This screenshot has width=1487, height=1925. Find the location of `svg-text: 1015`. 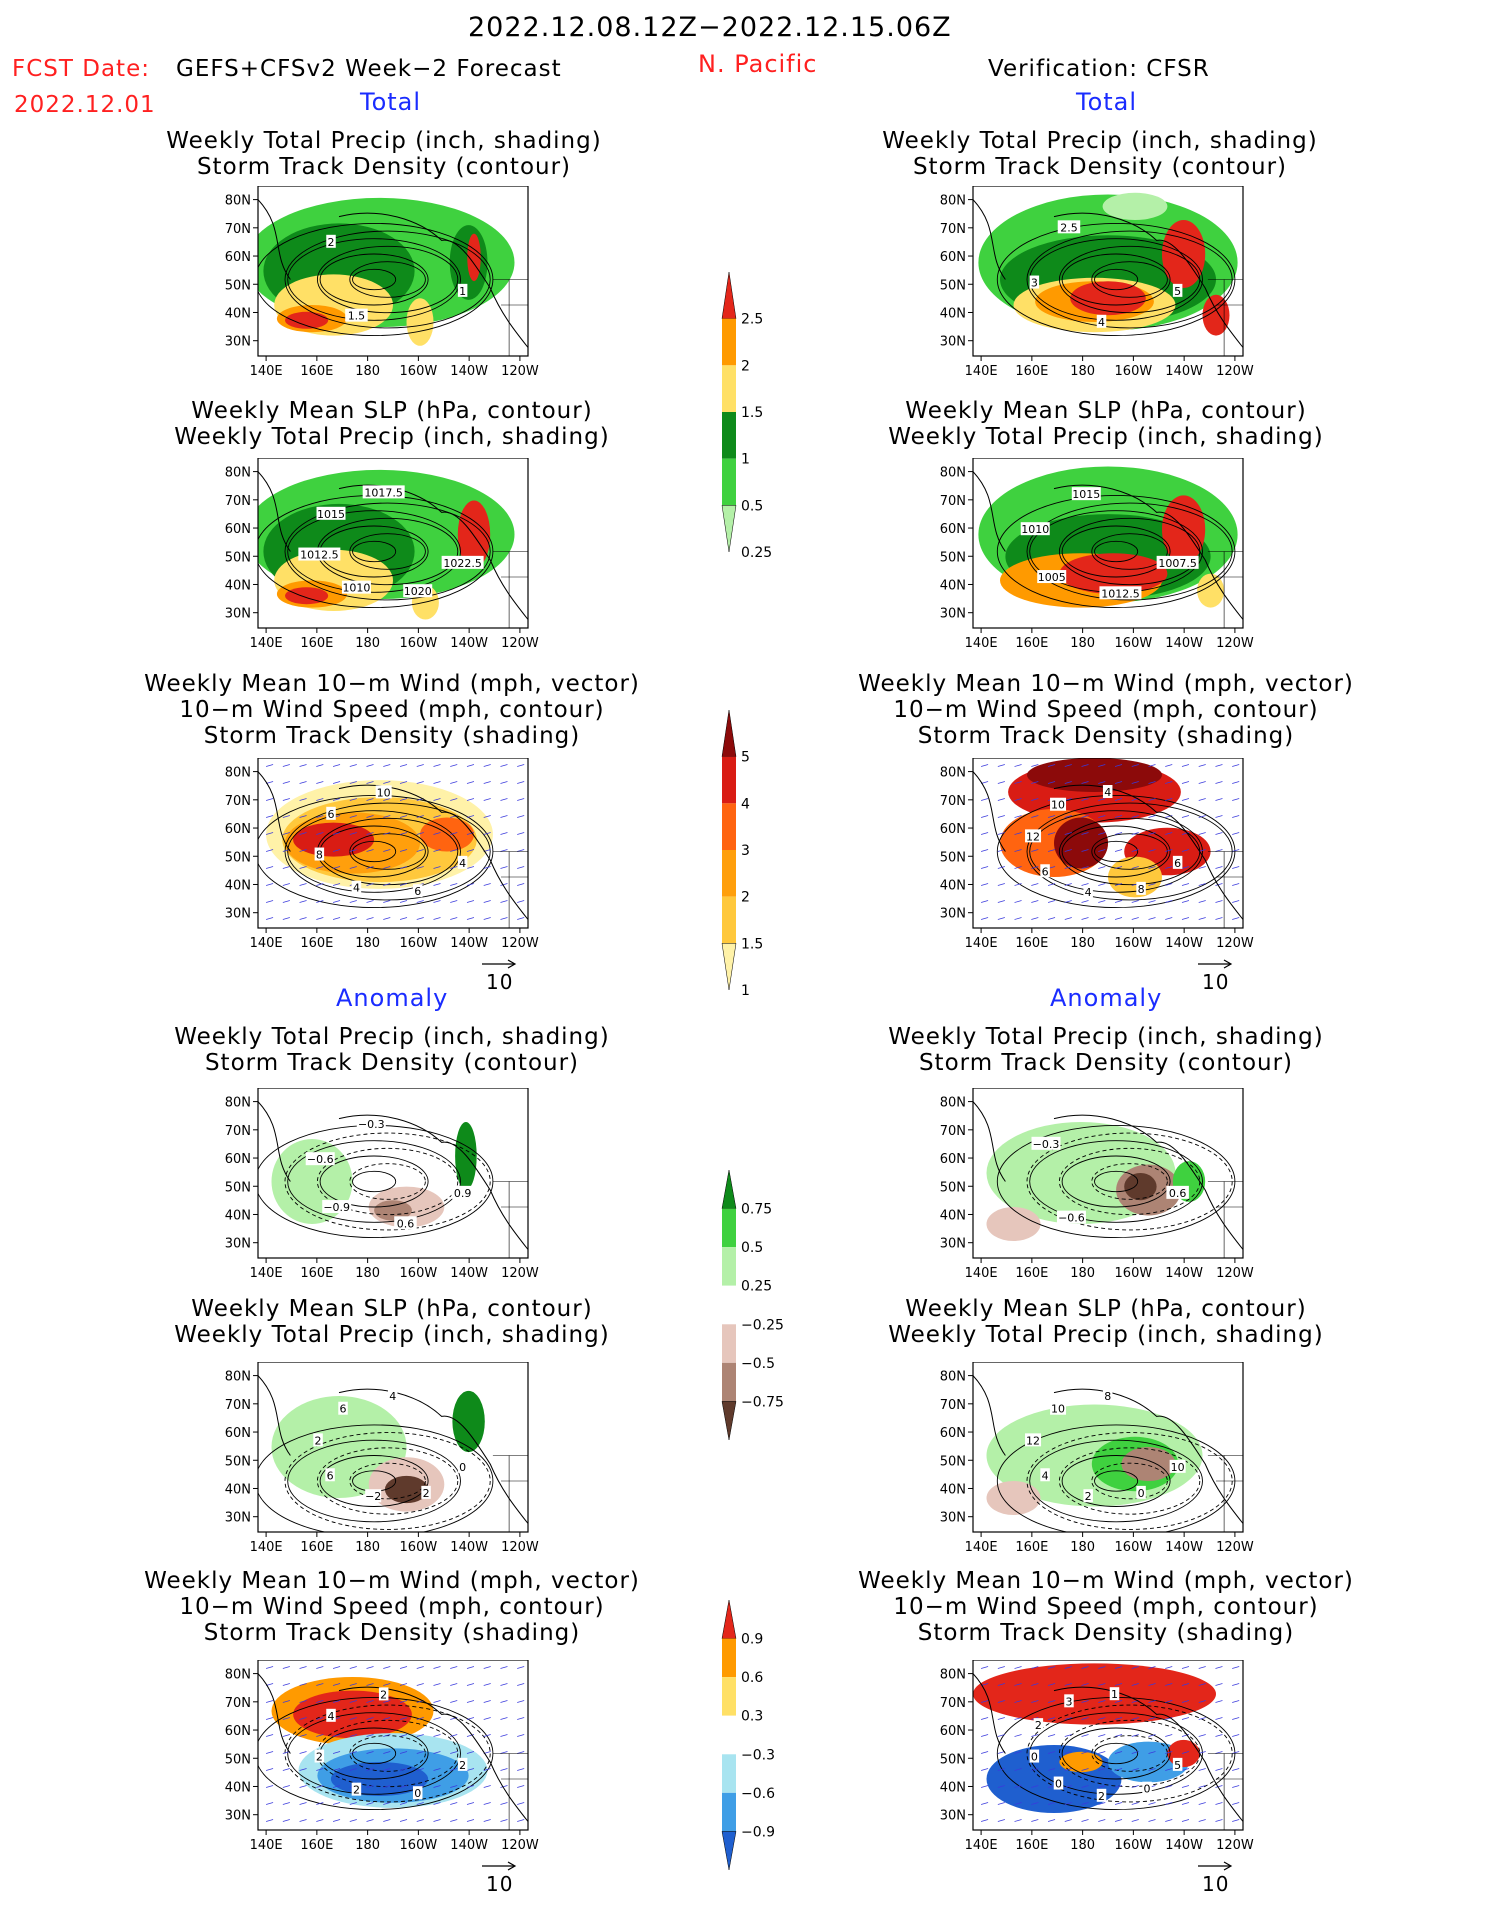

svg-text: 1015 is located at coordinates (1086, 494).